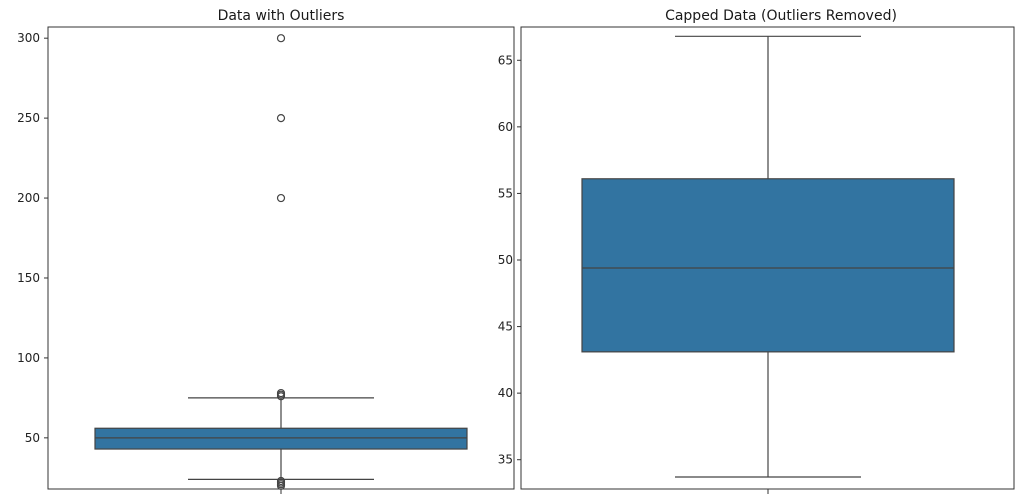 The image size is (1024, 502). I want to click on y-tick-label: 40, so click(505, 393).